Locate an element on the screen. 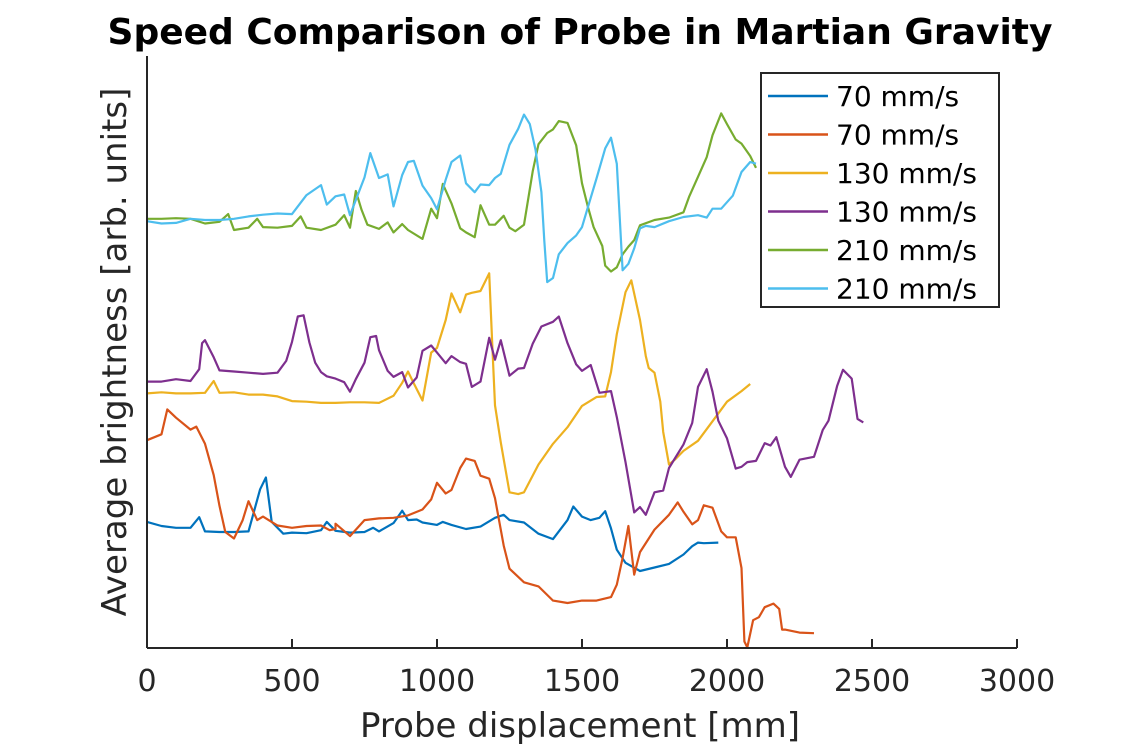  x-tick-label: 3000 is located at coordinates (1017, 681).